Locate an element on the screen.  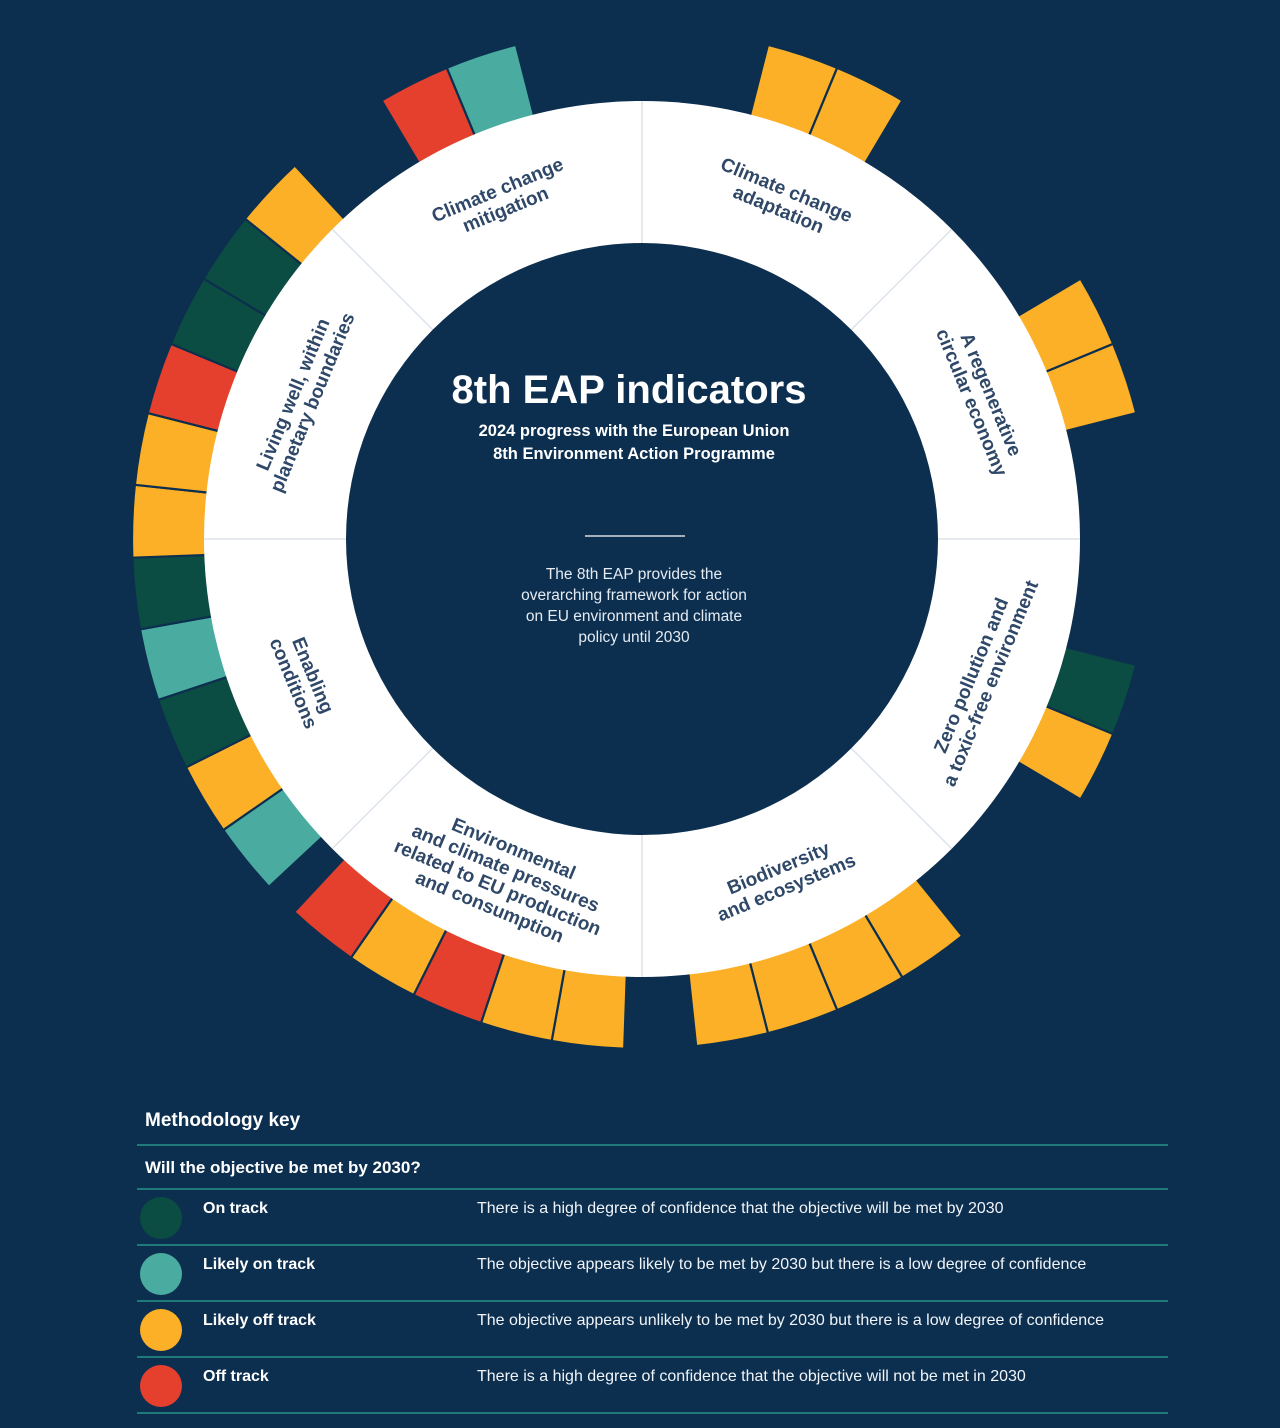
key-title: Methodology key is located at coordinates (652, 1123).